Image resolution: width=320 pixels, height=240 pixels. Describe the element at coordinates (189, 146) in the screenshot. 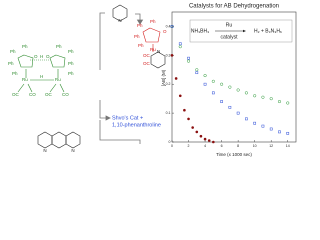

I see `x-tick-label: 2` at that location.